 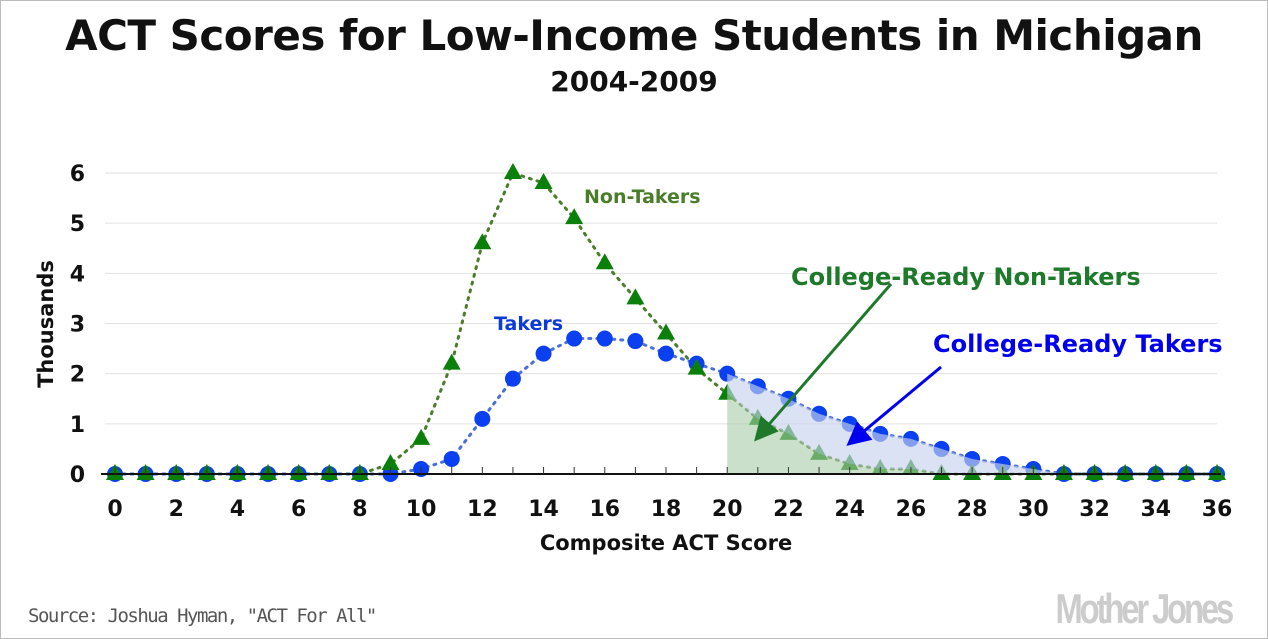 I want to click on x-tick-label: 16, so click(x=604, y=509).